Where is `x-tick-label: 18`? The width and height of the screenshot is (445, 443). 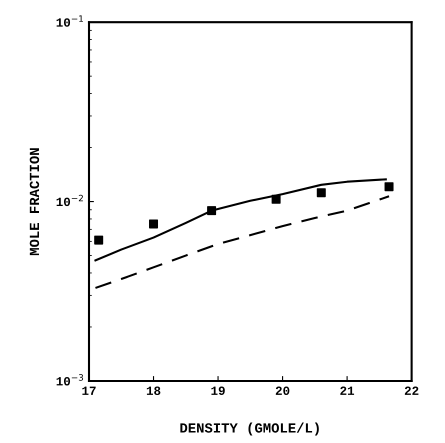
x-tick-label: 18 is located at coordinates (153, 391).